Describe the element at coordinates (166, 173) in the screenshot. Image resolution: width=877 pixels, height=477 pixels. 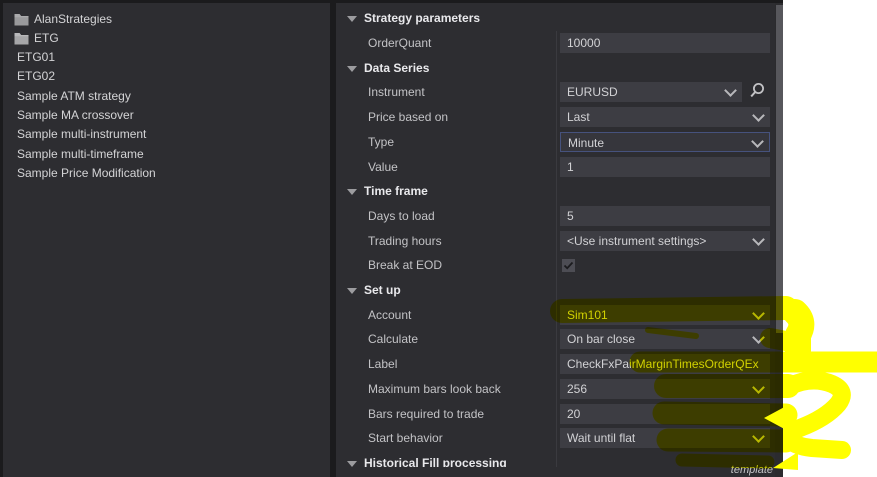
I see `list-item-sample-price-modification: Sample Price Modification` at that location.